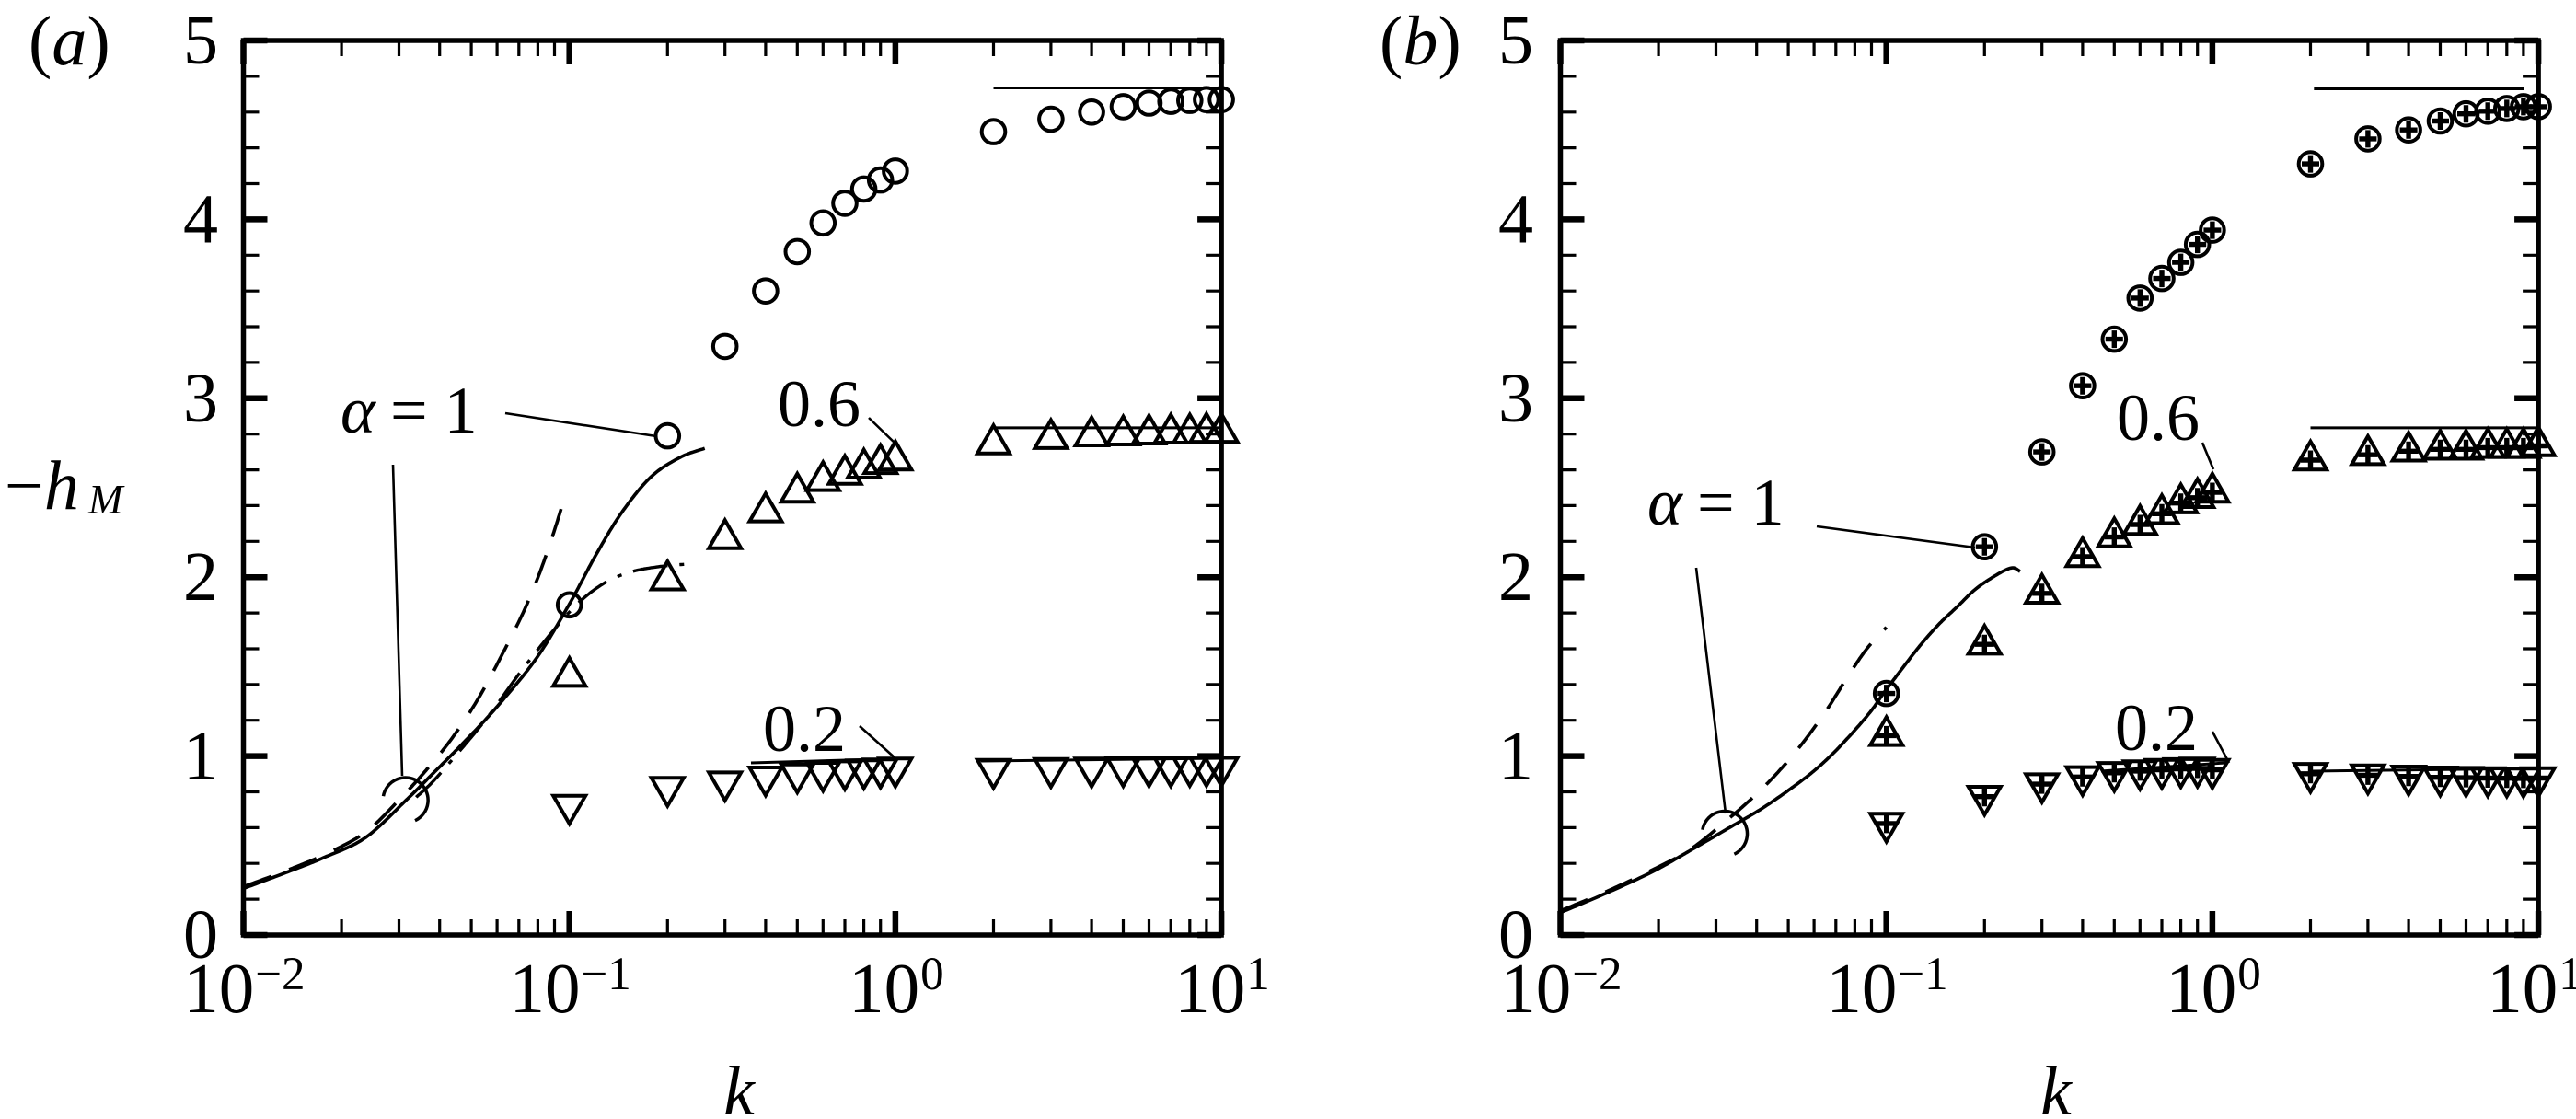  I want to click on svg-text: −h, so click(42, 486).